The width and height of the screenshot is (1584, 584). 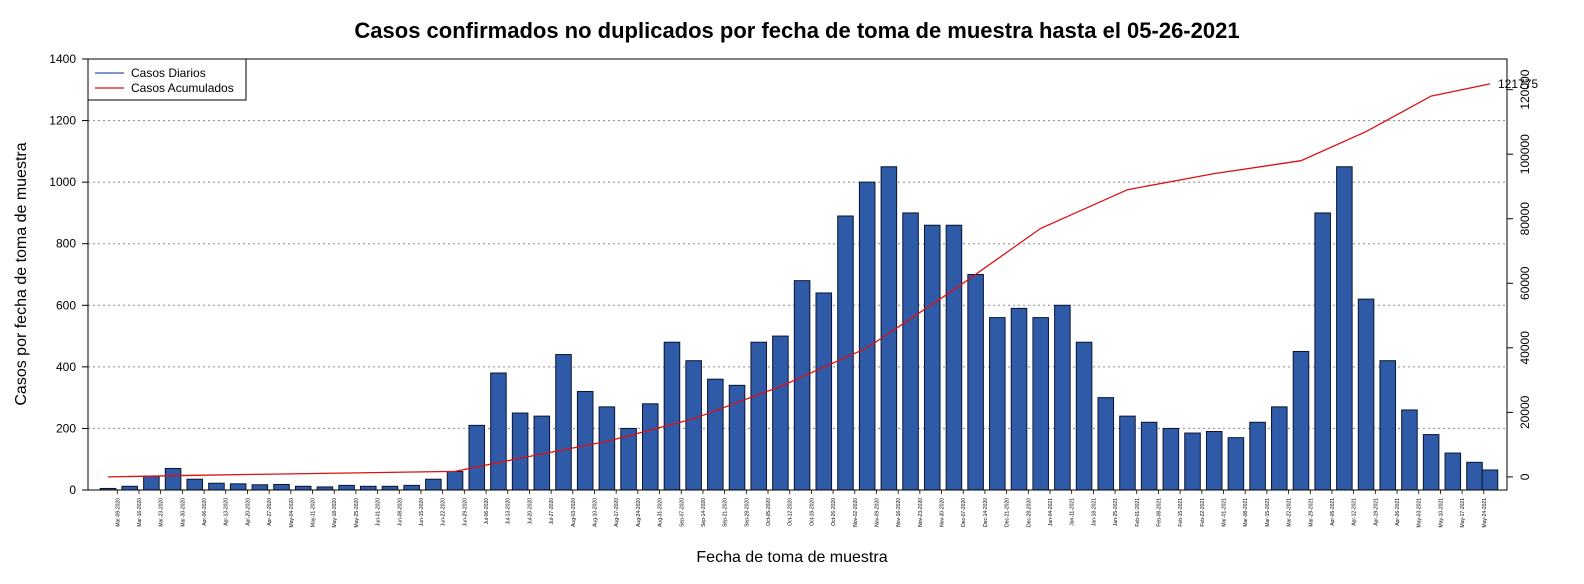 I want to click on y-axis-right: 0 20000 40000 60000 80000 100000 120000, so click(x=1519, y=274).